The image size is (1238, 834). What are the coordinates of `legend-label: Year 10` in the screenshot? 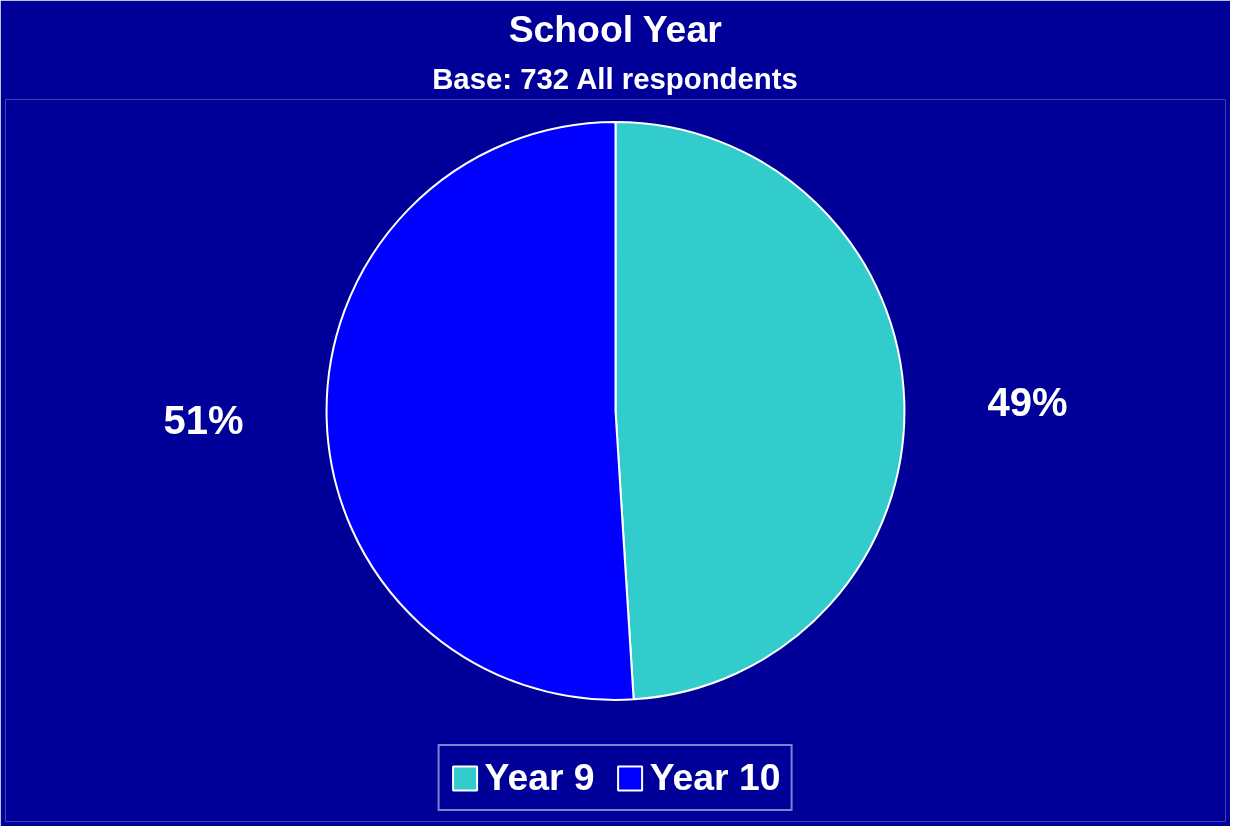 It's located at (715, 777).